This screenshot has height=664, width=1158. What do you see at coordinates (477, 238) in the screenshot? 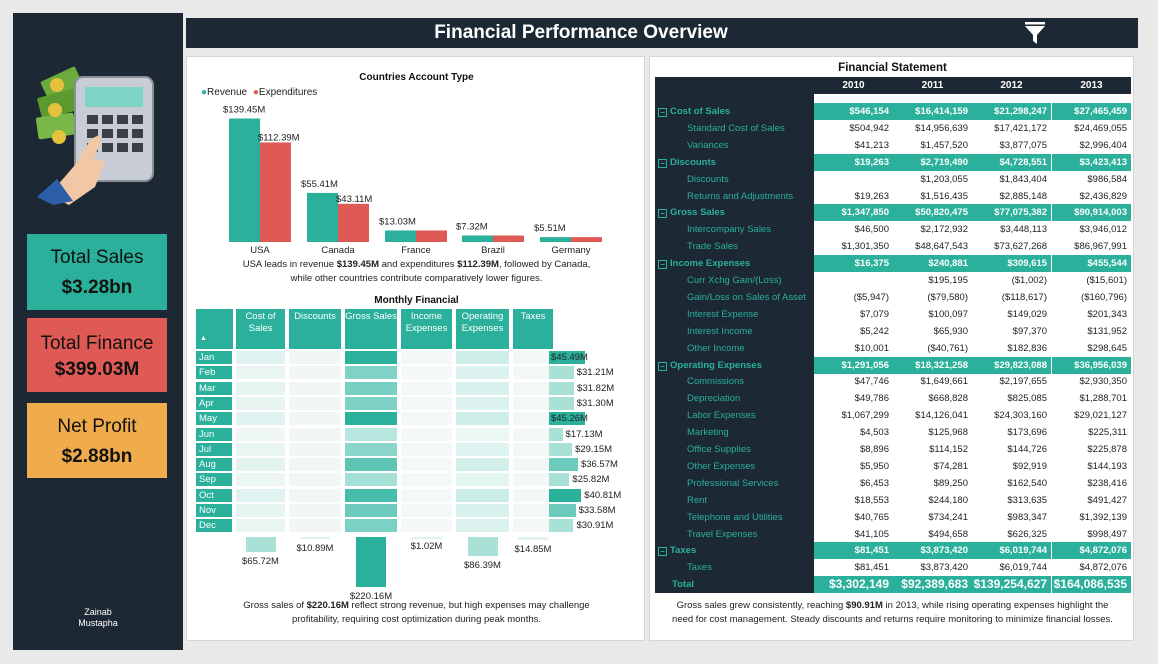
I see `bar-brazil-revenue` at bounding box center [477, 238].